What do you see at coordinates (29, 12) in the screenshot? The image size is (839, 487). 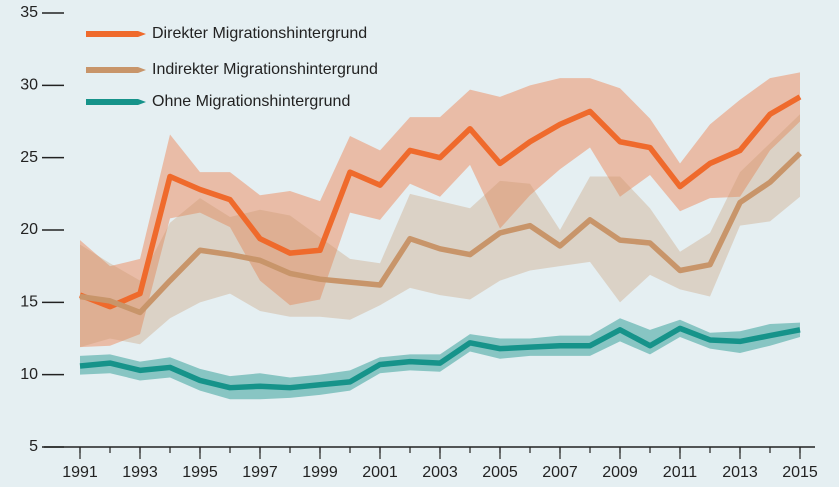 I see `y-tick-label: 35` at bounding box center [29, 12].